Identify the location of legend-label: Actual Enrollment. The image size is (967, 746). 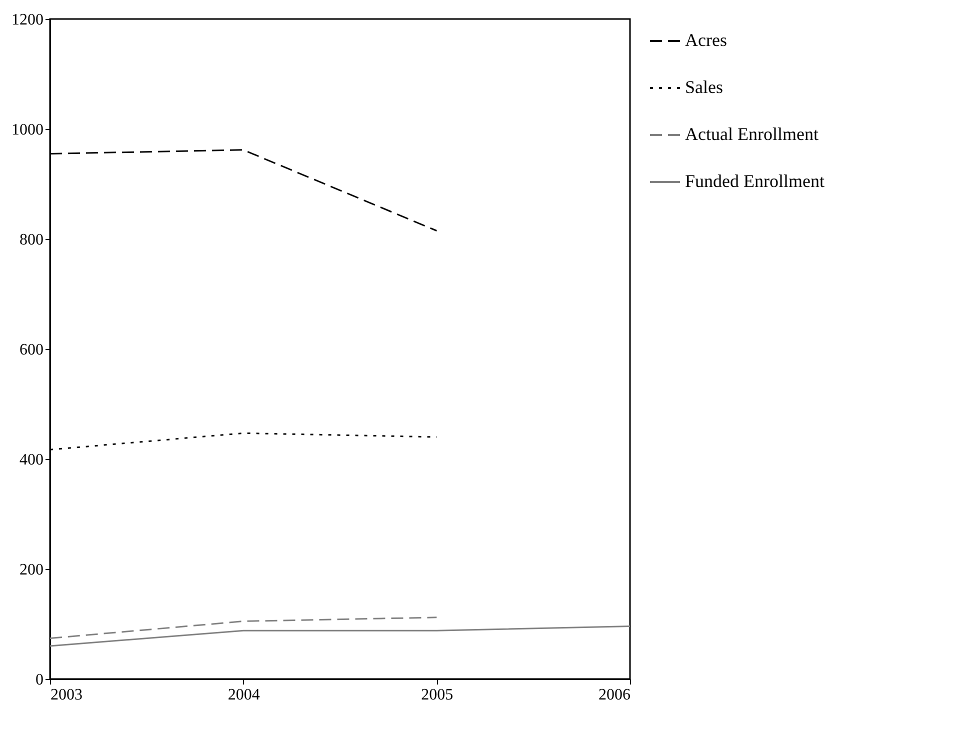
(751, 134).